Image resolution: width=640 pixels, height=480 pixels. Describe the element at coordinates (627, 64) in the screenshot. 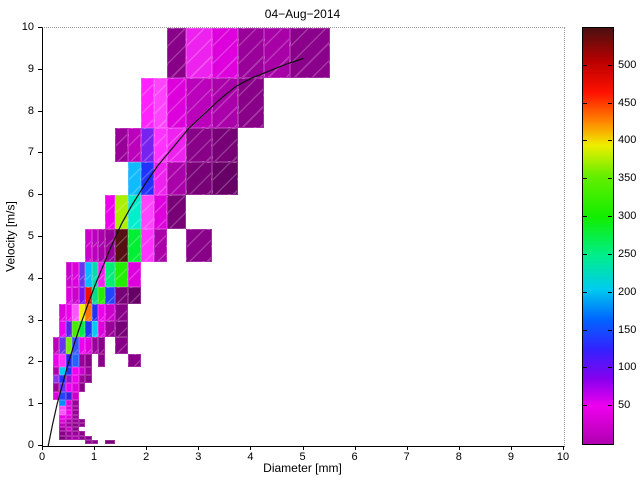

I see `colorbar-tick-label: 500` at that location.